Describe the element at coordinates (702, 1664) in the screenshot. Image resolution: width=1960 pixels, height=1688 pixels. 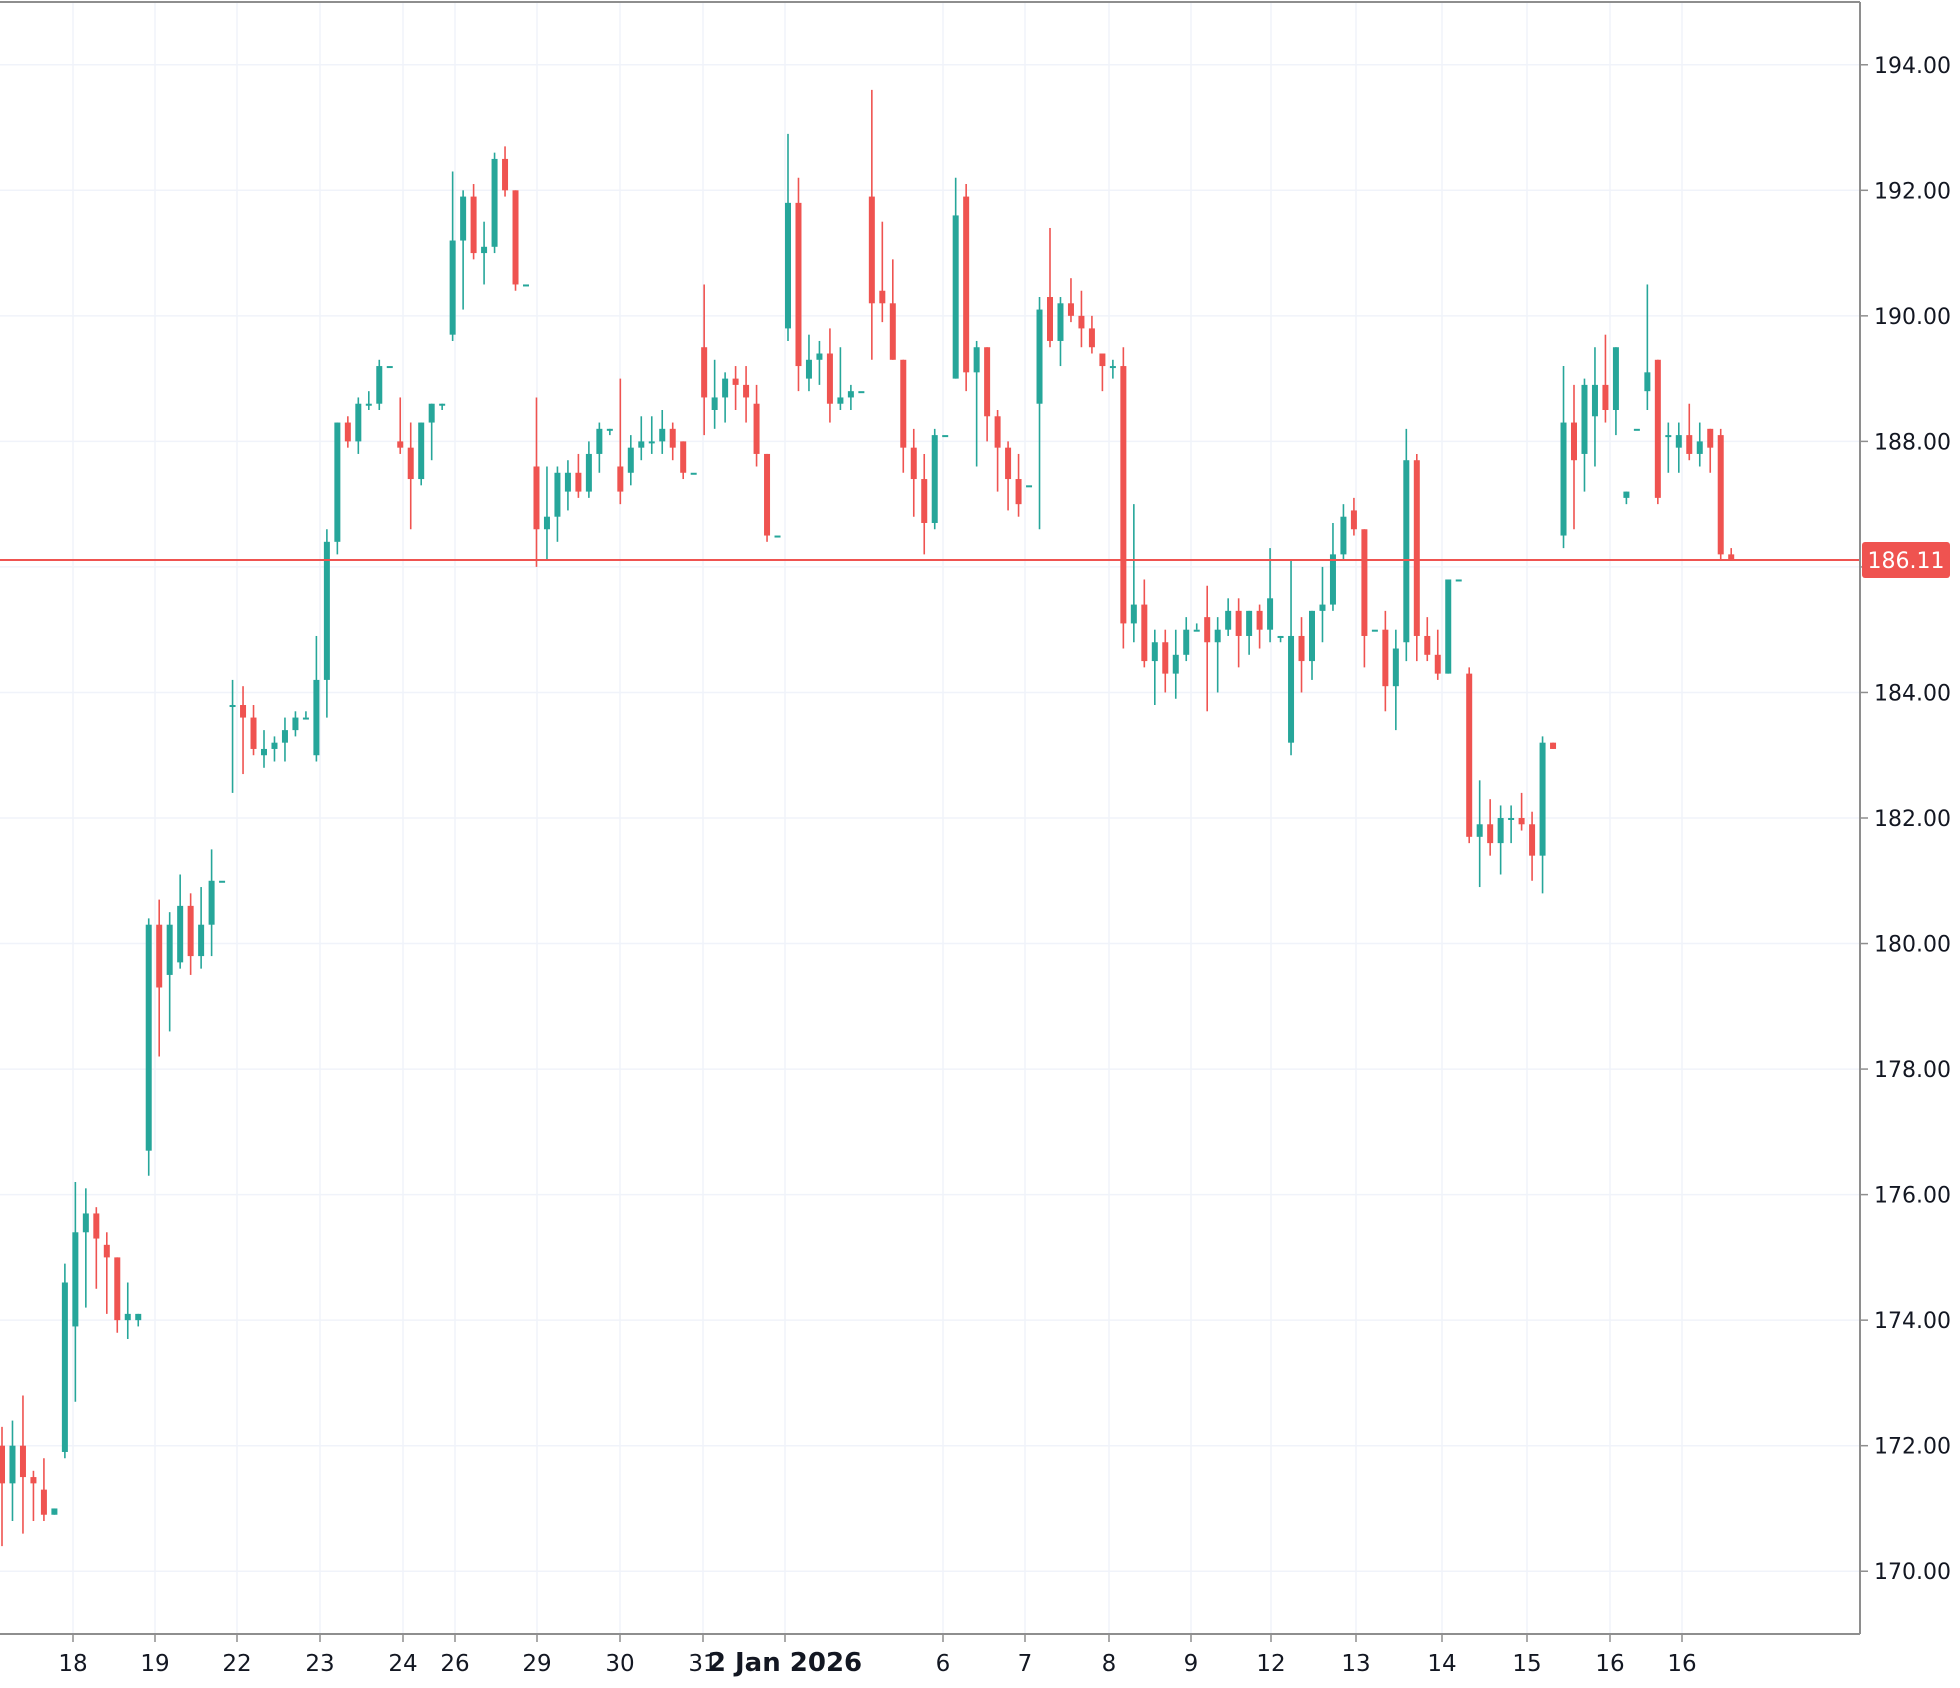
I see `x-tick-label: 31` at that location.